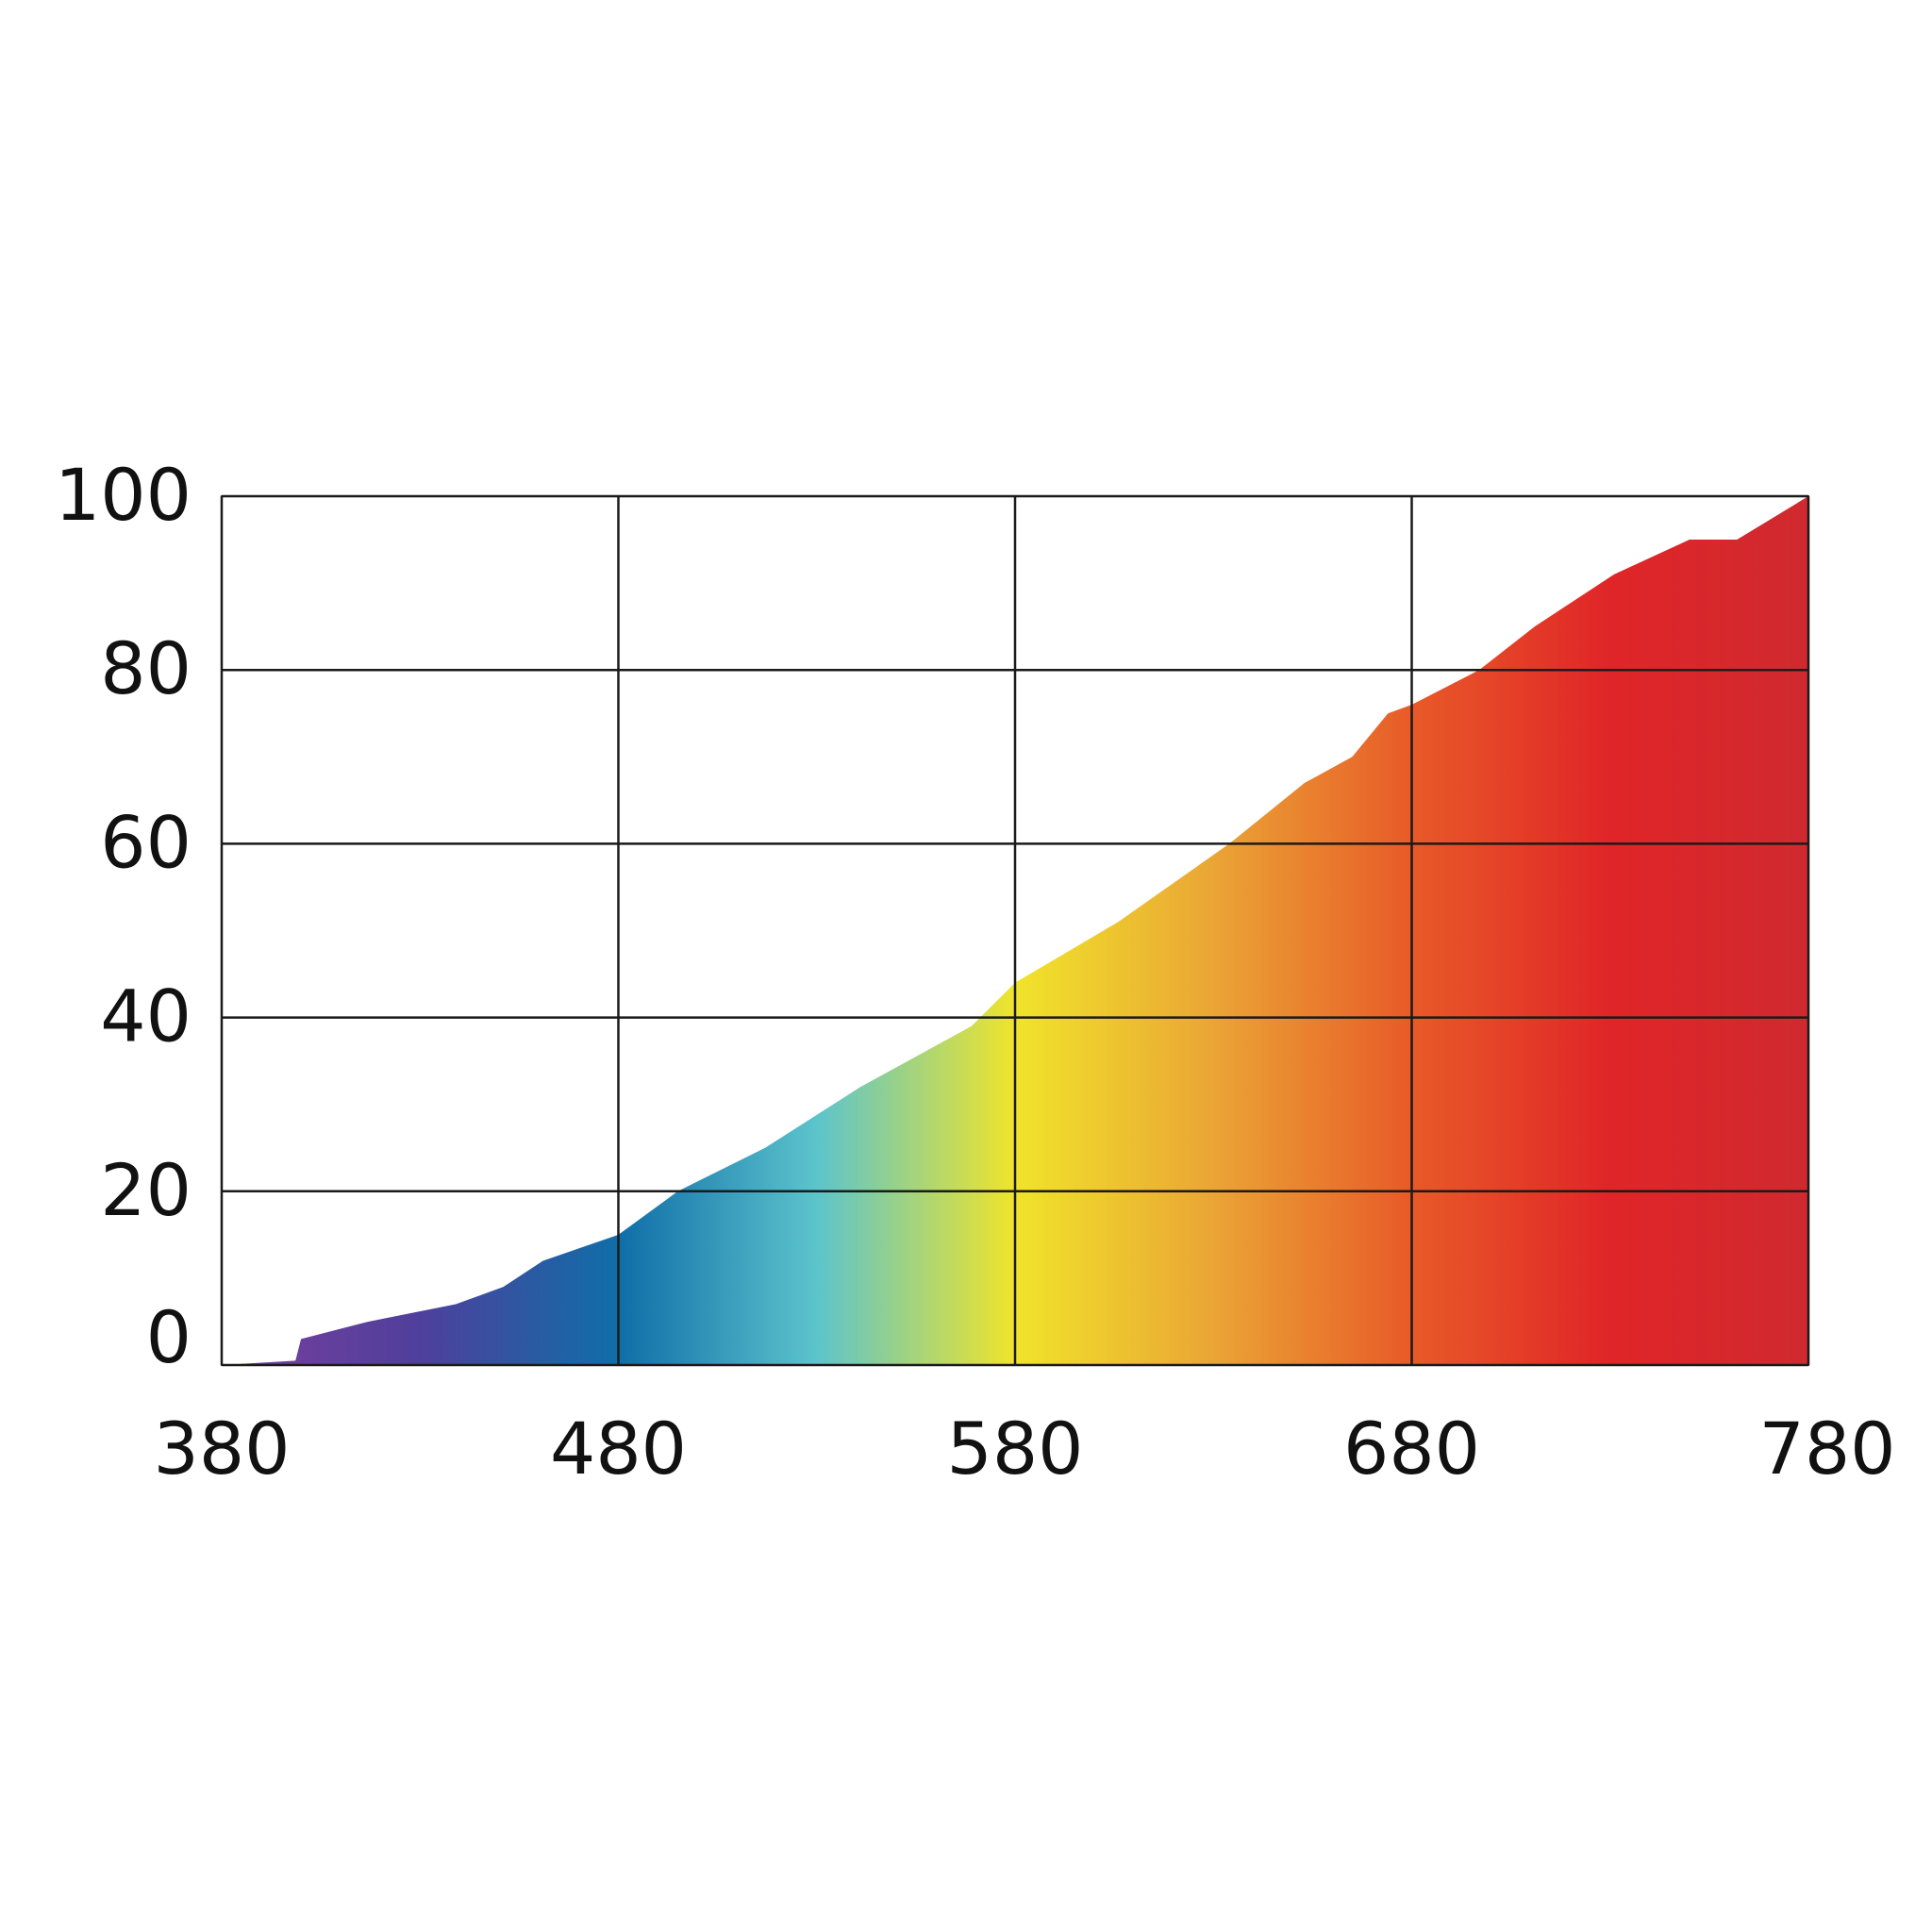 Image resolution: width=1932 pixels, height=1932 pixels. Describe the element at coordinates (1015, 1449) in the screenshot. I see `x-tick-label: 580` at that location.